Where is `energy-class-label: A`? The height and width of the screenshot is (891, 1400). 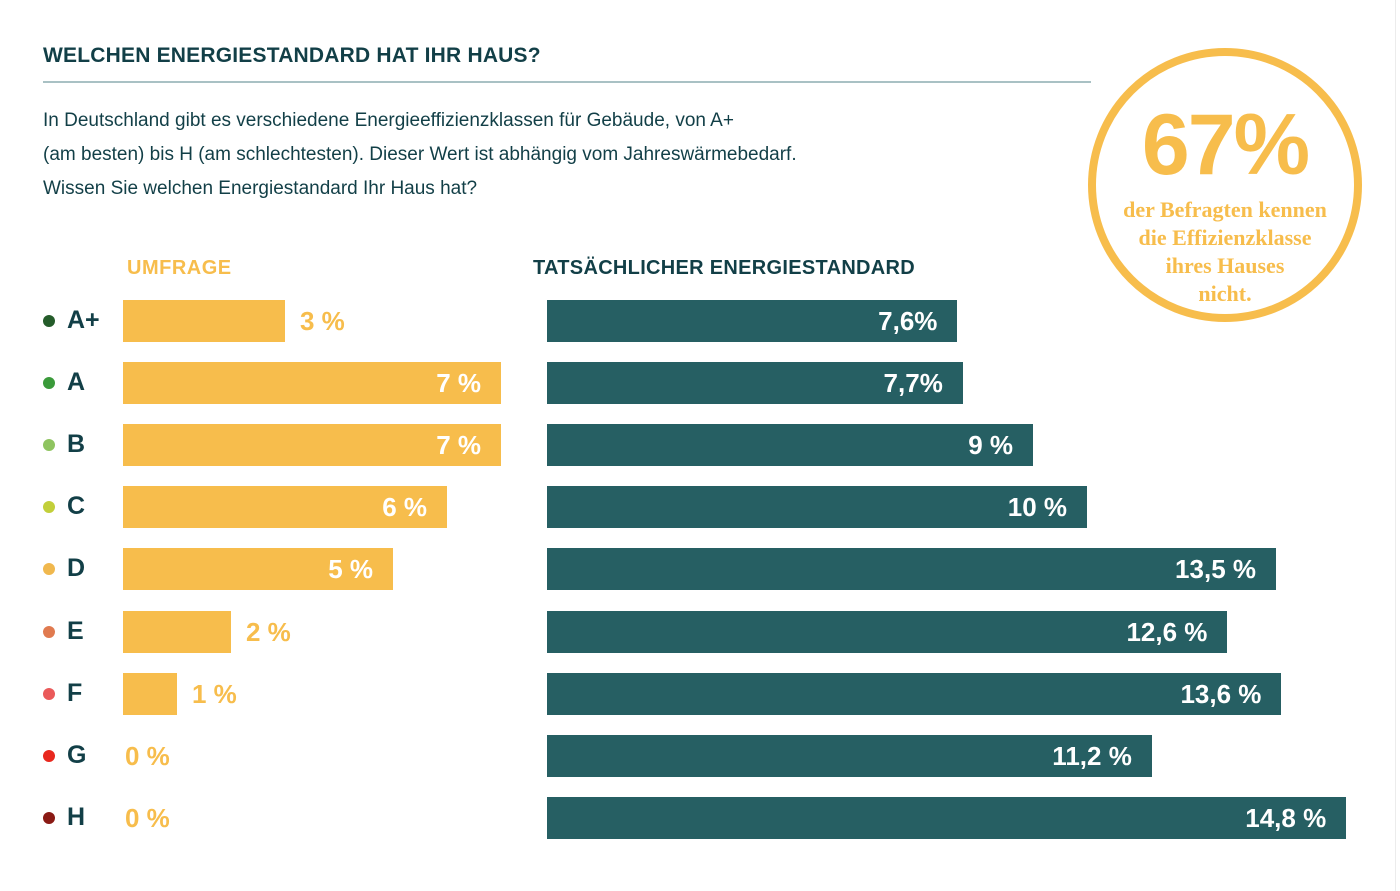
energy-class-label: A is located at coordinates (76, 382).